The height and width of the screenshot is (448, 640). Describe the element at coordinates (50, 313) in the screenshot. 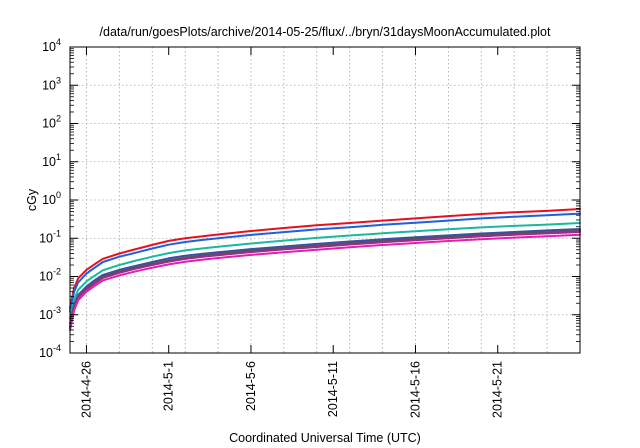

I see `y-tick-label: 10⁻³` at that location.